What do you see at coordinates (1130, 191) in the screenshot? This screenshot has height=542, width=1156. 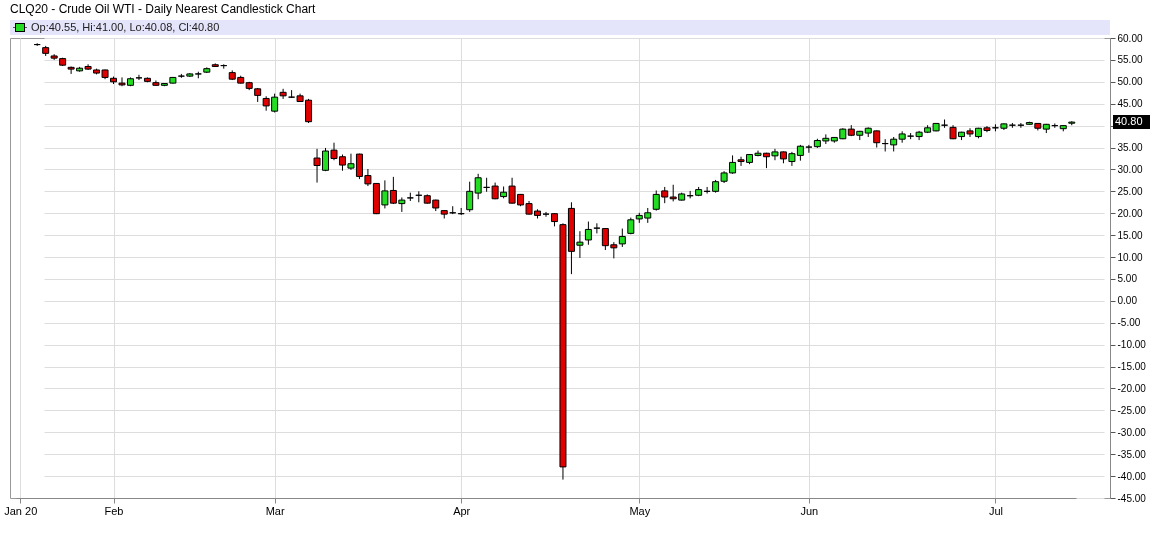 I see `y-tick-label: 25.00` at bounding box center [1130, 191].